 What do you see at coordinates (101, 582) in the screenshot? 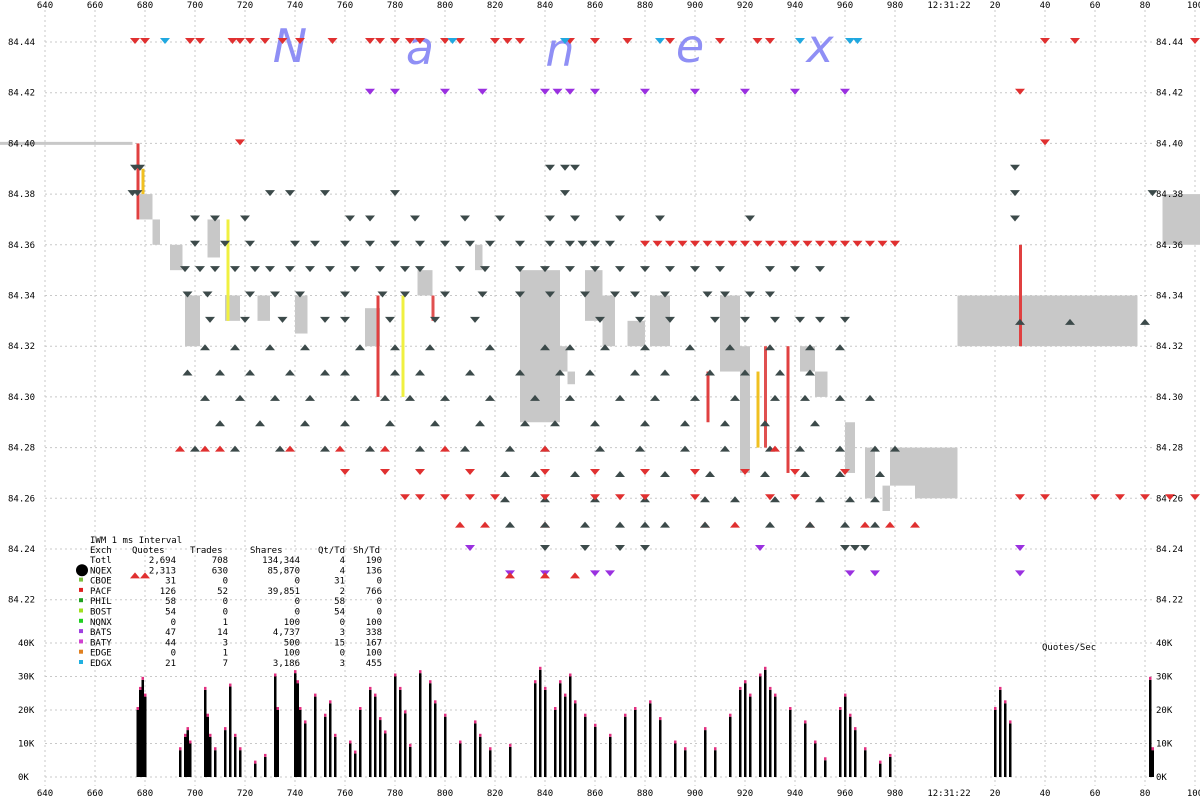
I see `stats-cell: CBOE` at bounding box center [101, 582].